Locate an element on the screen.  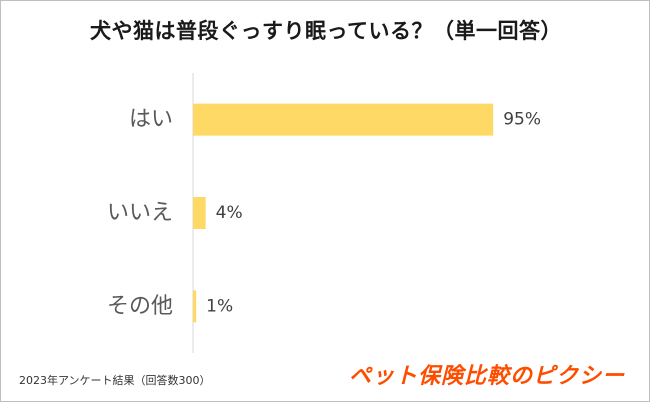
survey-footnote: 2023年アンケート結果（回答数300） is located at coordinates (115, 380).